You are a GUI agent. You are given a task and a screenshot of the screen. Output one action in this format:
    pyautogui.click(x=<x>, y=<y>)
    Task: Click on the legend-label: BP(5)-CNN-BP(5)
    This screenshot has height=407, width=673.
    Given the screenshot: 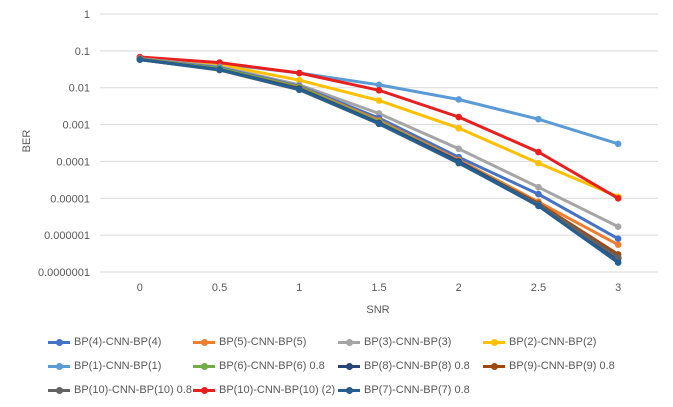 What is the action you would take?
    pyautogui.click(x=263, y=342)
    